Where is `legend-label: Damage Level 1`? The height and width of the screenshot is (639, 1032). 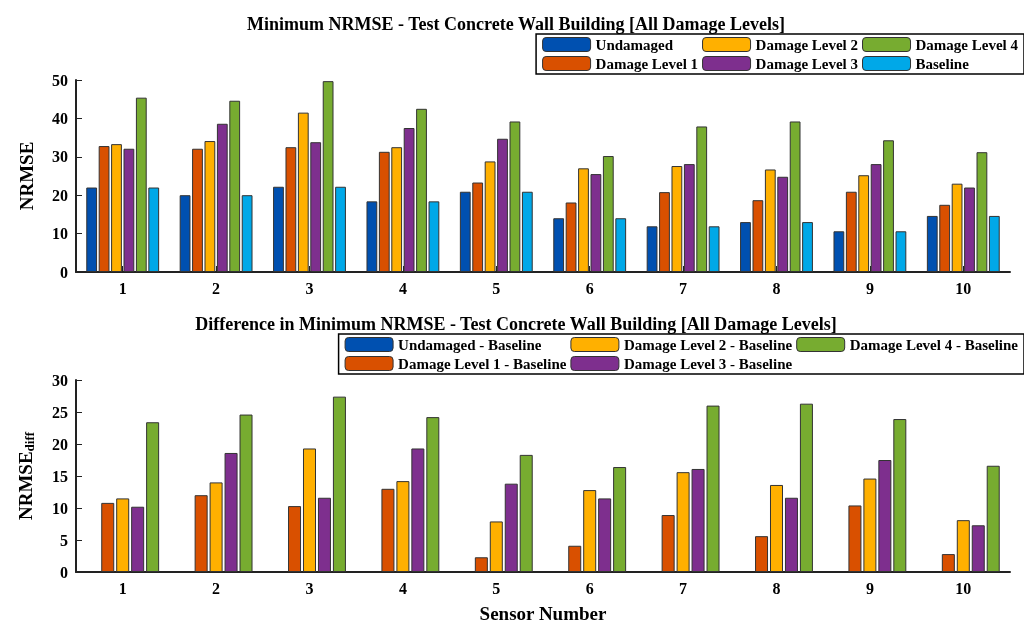 legend-label: Damage Level 1 is located at coordinates (647, 63).